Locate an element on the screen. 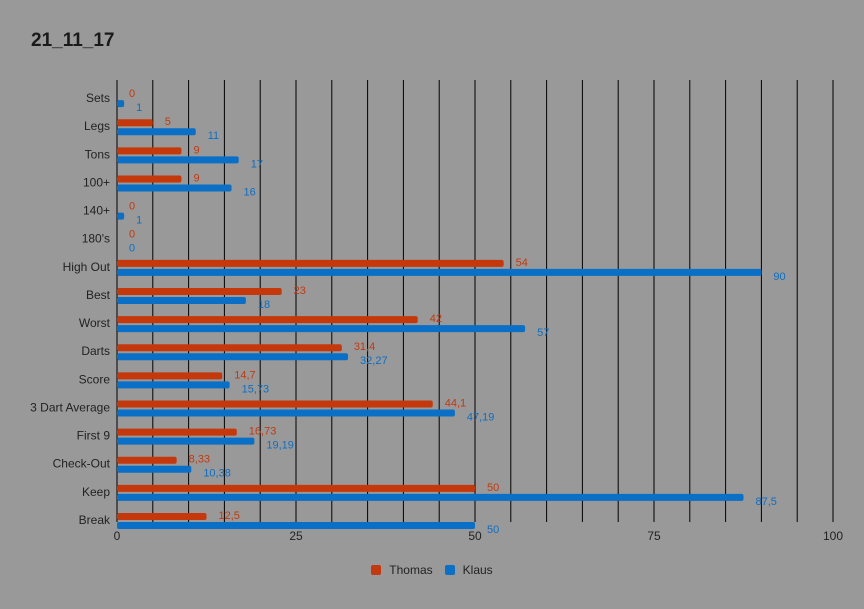 Image resolution: width=864 pixels, height=609 pixels. category-label: Worst is located at coordinates (95, 323).